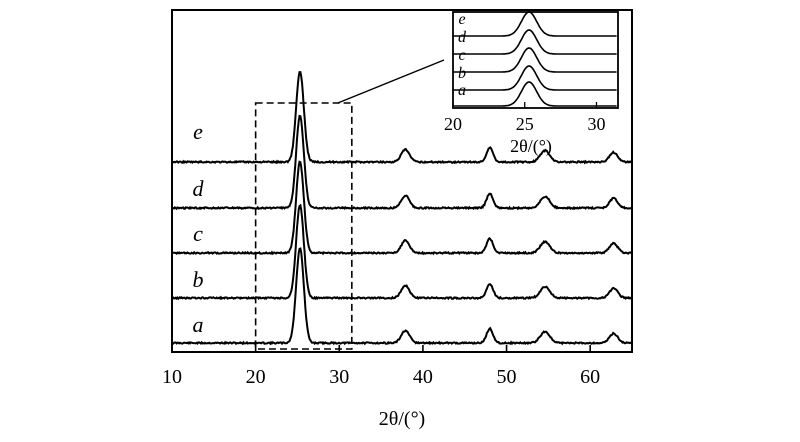  What do you see at coordinates (198, 233) in the screenshot?
I see `series-label-c: c` at bounding box center [198, 233].